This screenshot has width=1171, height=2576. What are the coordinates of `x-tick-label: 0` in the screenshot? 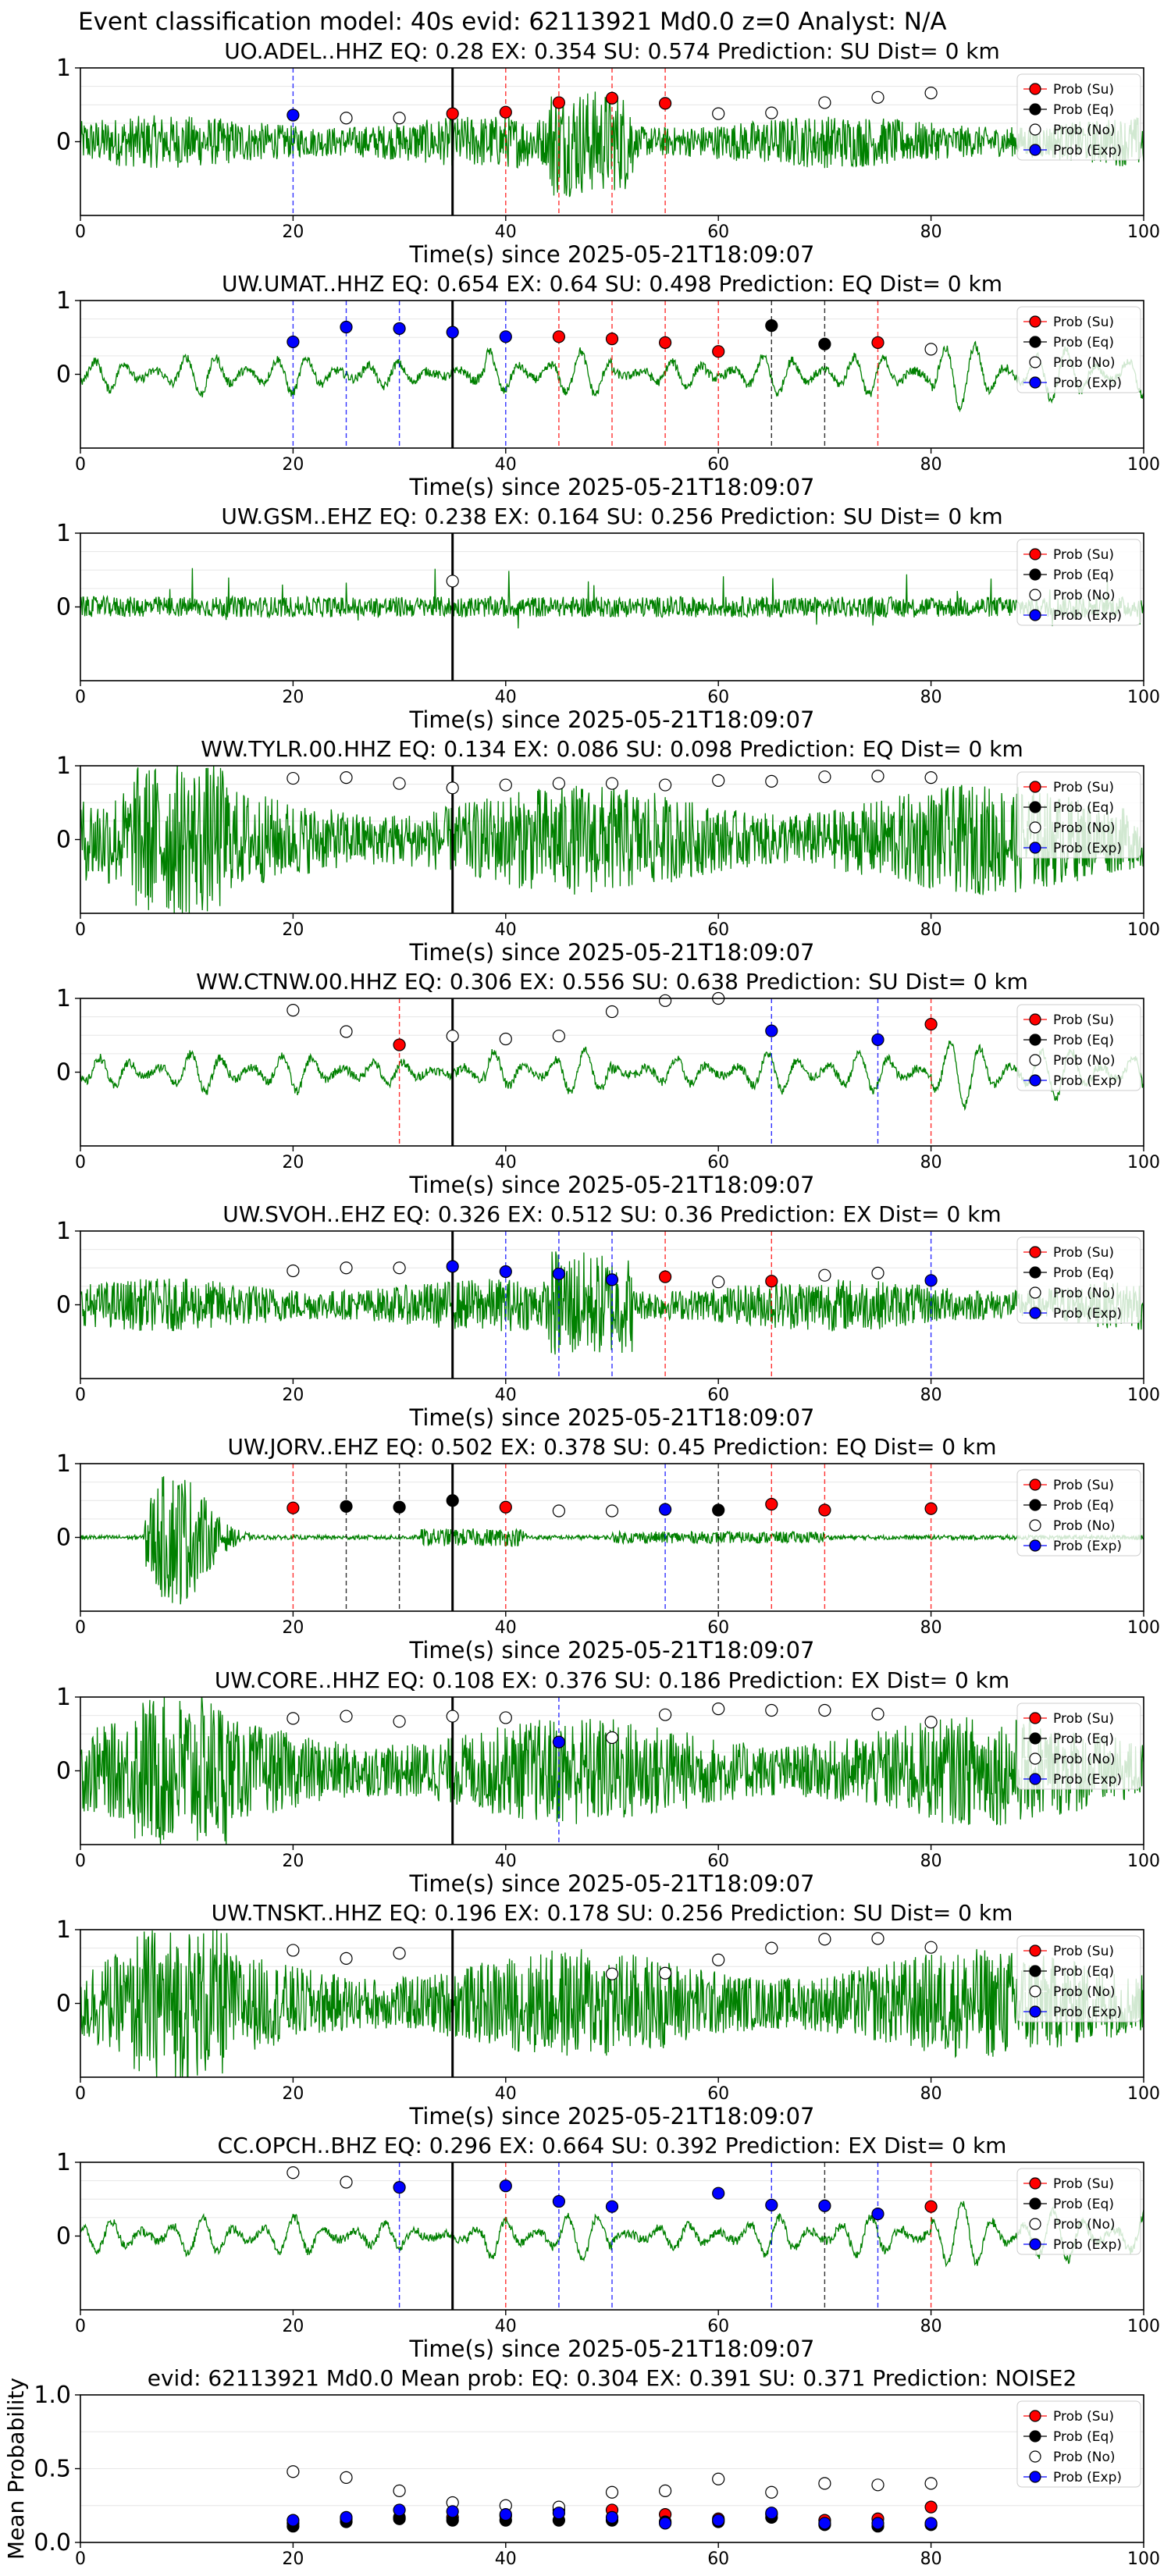 It's located at (80, 1861).